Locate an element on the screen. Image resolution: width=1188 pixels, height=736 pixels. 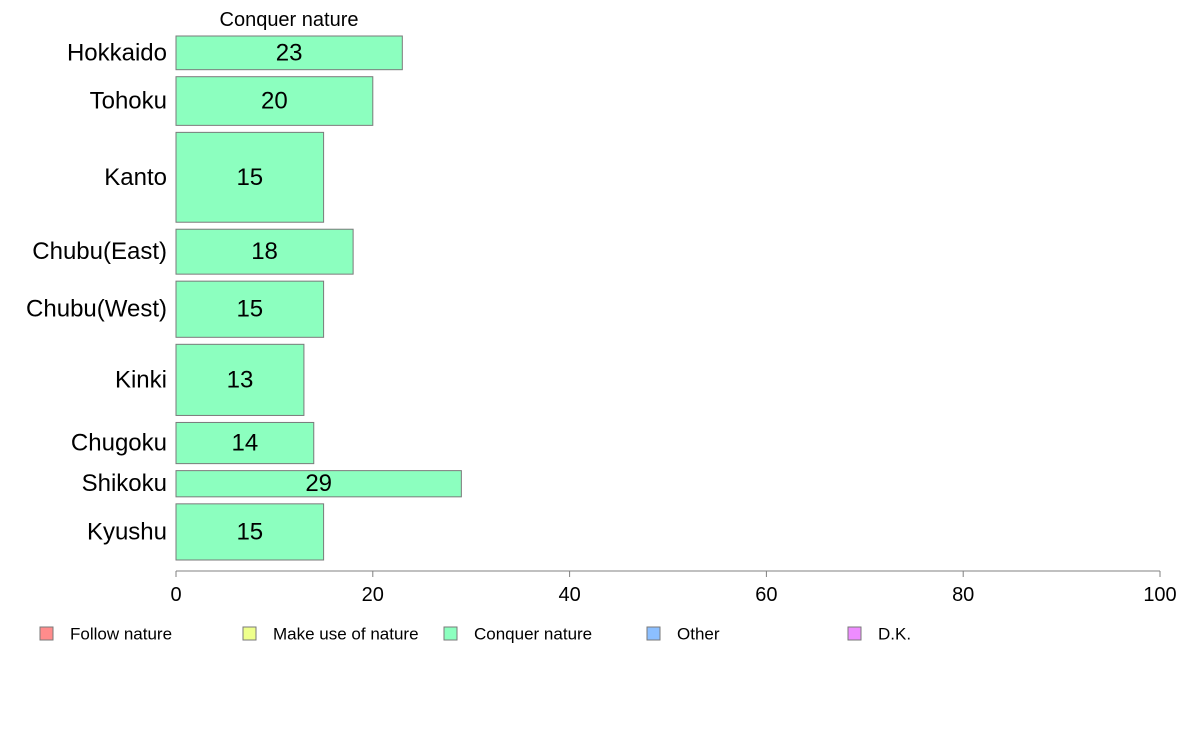
category-label: Kyushu is located at coordinates (127, 531).